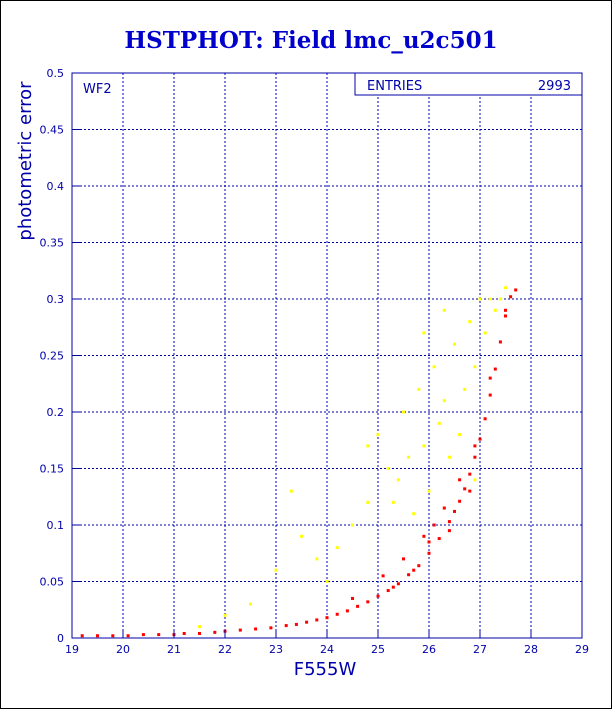 This screenshot has width=612, height=709. Describe the element at coordinates (25, 161) in the screenshot. I see `y-axis-label: photometric error` at that location.